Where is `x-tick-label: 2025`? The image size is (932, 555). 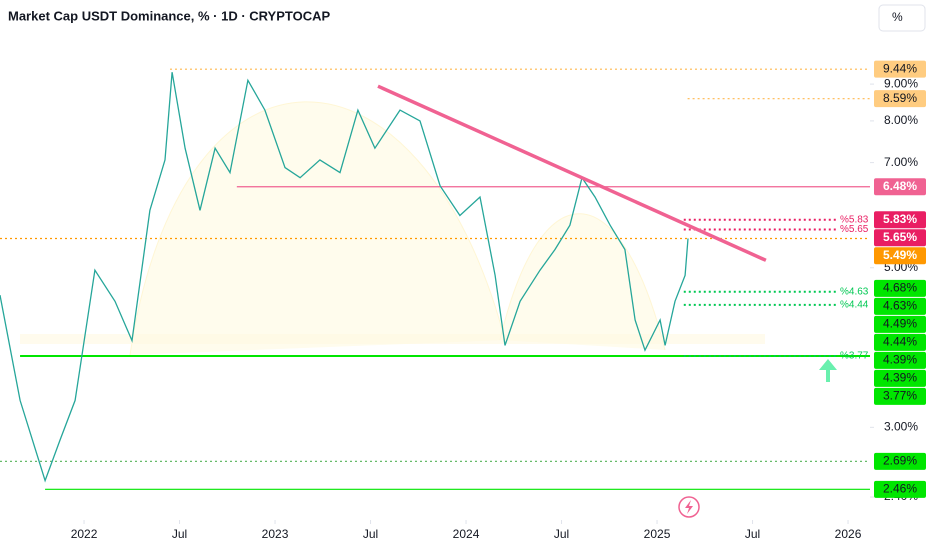
x-tick-label: 2025 is located at coordinates (657, 534).